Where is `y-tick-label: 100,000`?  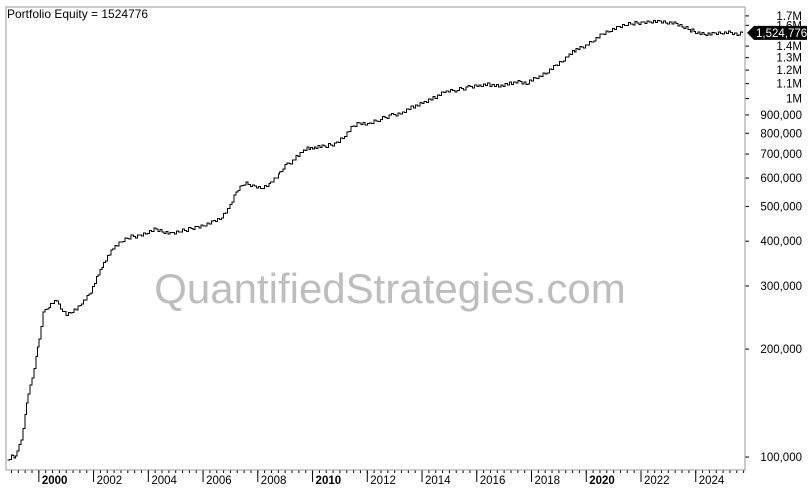
y-tick-label: 100,000 is located at coordinates (781, 458).